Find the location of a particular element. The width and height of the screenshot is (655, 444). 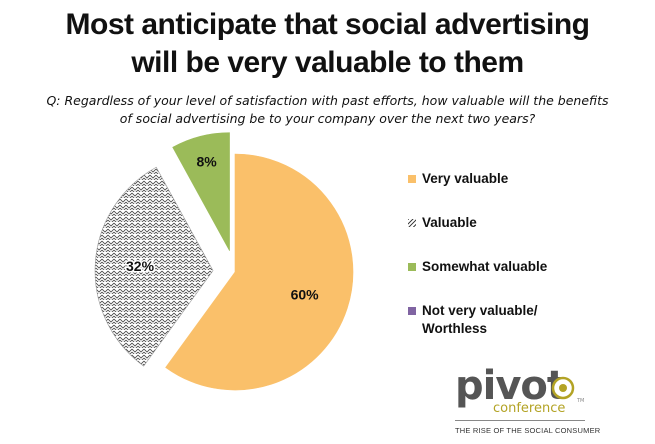

logo-divider is located at coordinates (520, 420).